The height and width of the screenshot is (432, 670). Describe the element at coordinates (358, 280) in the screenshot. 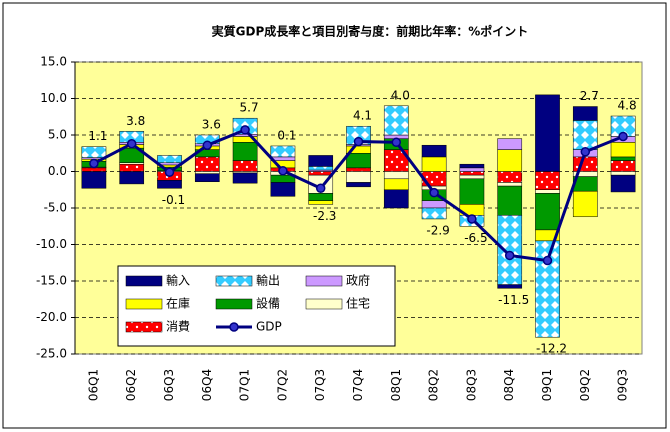

I see `legend-label: 政府` at that location.